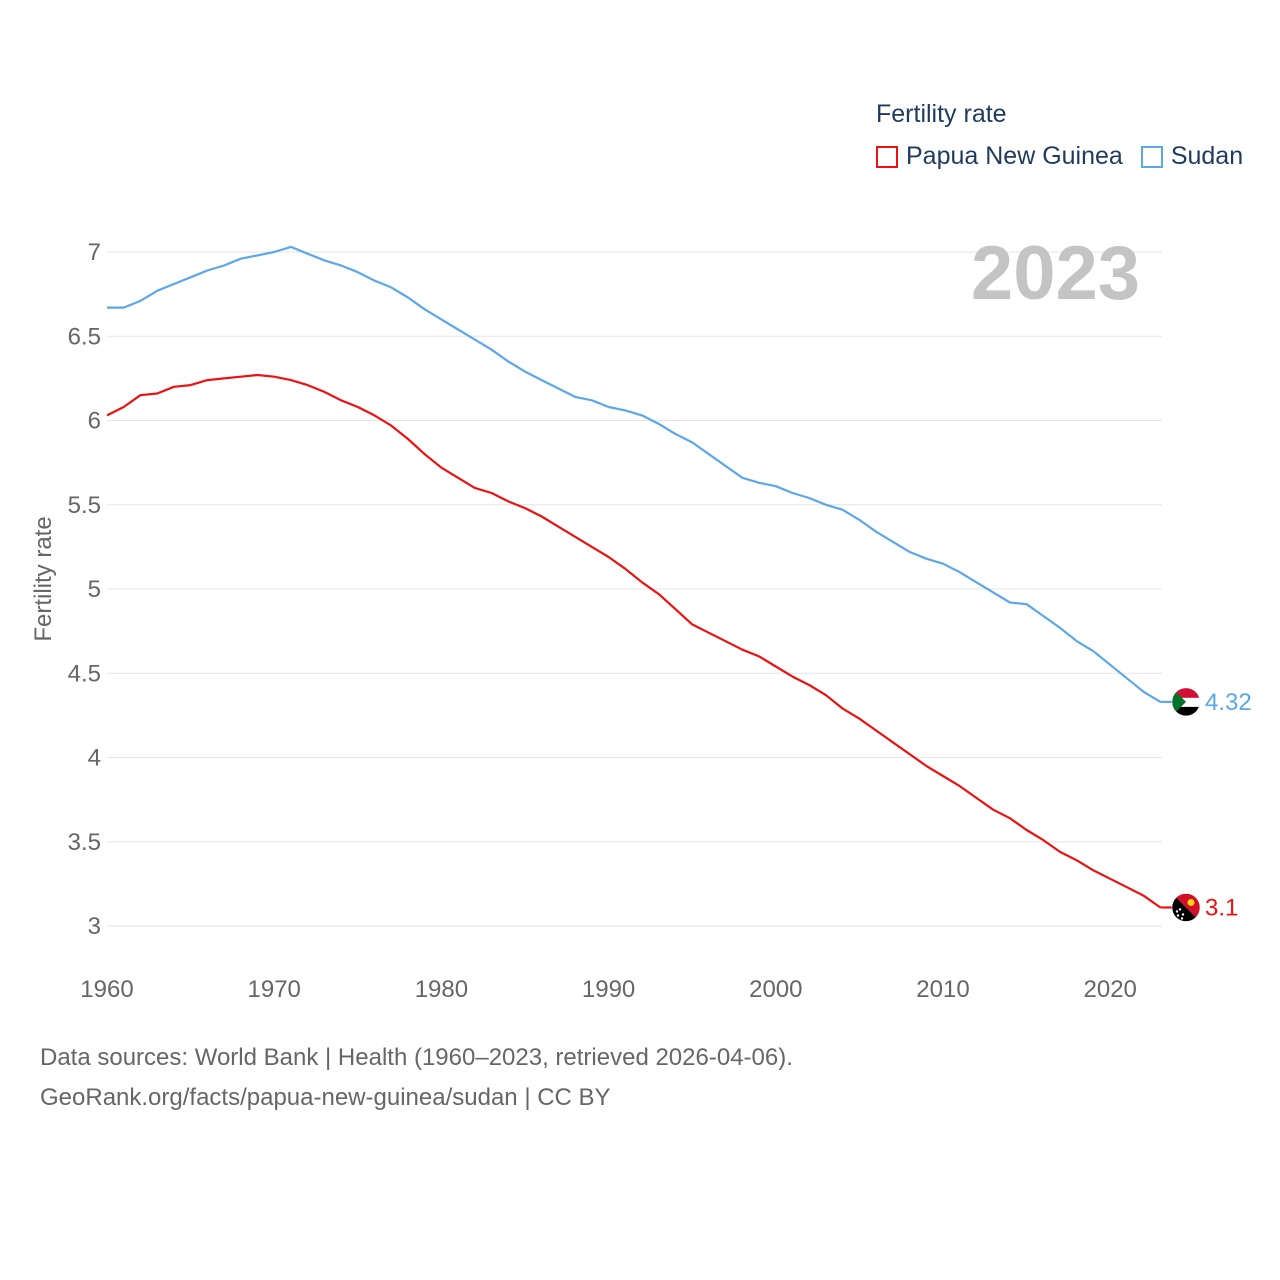  What do you see at coordinates (1014, 156) in the screenshot?
I see `legend-label-papua-new-guinea: Papua New Guinea` at bounding box center [1014, 156].